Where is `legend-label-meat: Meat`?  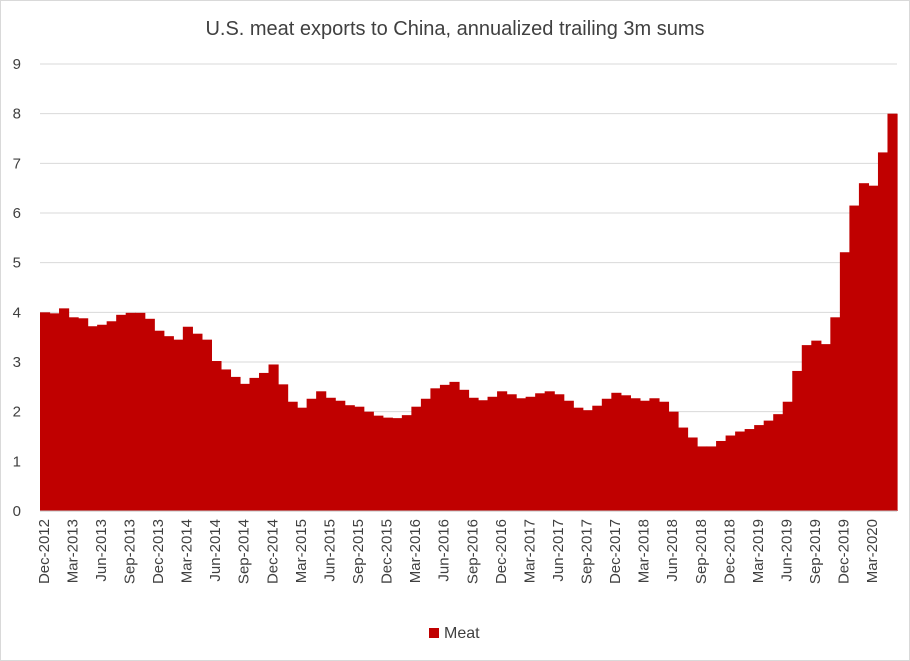
legend-label-meat: Meat is located at coordinates (462, 633).